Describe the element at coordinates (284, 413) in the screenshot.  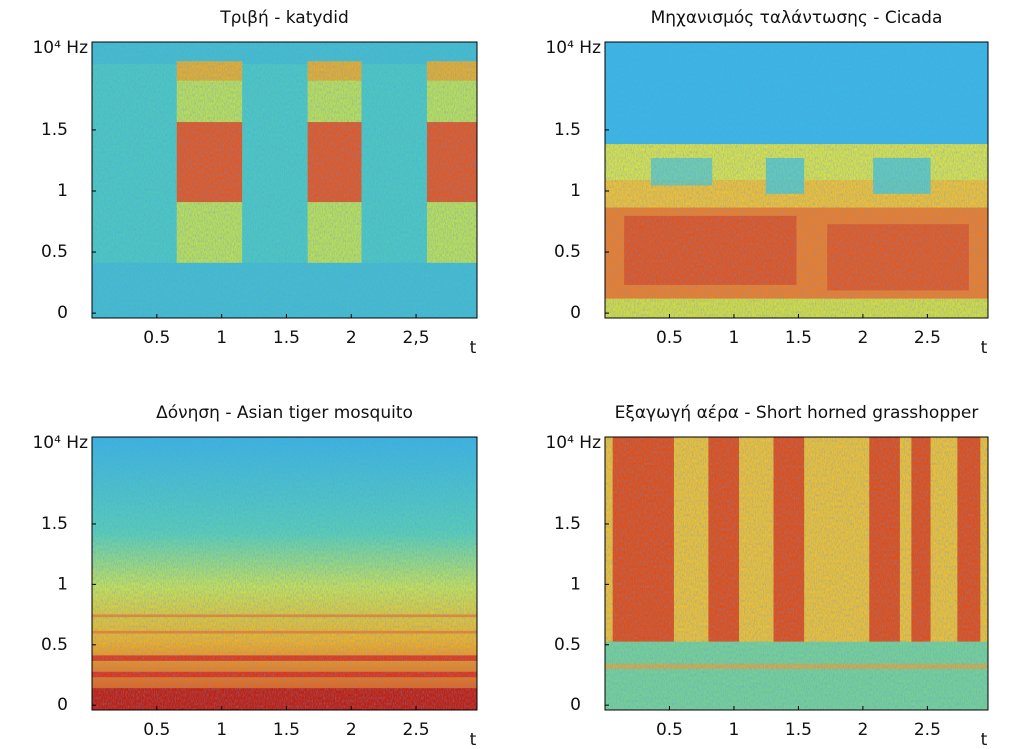
I see `chart-title: Δόνηση - Asian tiger mosquito` at that location.